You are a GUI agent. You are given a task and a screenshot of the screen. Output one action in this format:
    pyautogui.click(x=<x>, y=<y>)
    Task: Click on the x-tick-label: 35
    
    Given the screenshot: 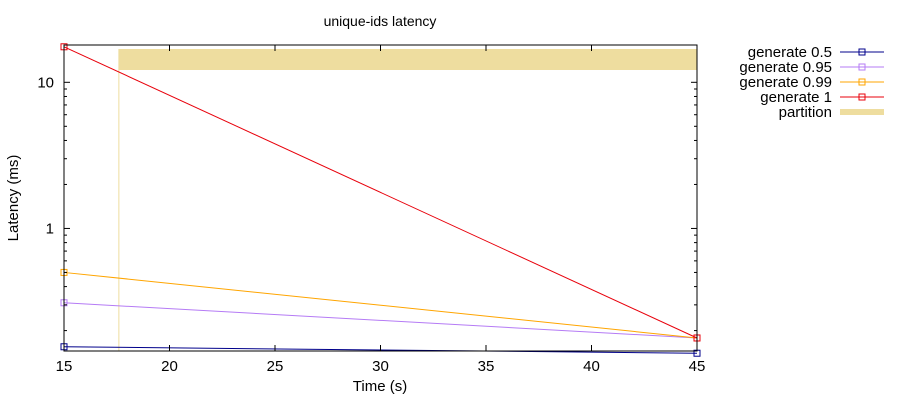 What is the action you would take?
    pyautogui.click(x=486, y=366)
    